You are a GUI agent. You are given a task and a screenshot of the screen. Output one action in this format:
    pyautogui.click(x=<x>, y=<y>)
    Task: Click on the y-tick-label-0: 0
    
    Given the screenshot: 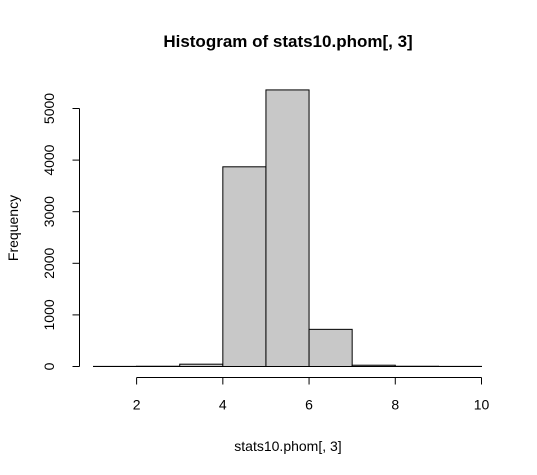 What is the action you would take?
    pyautogui.click(x=49, y=366)
    